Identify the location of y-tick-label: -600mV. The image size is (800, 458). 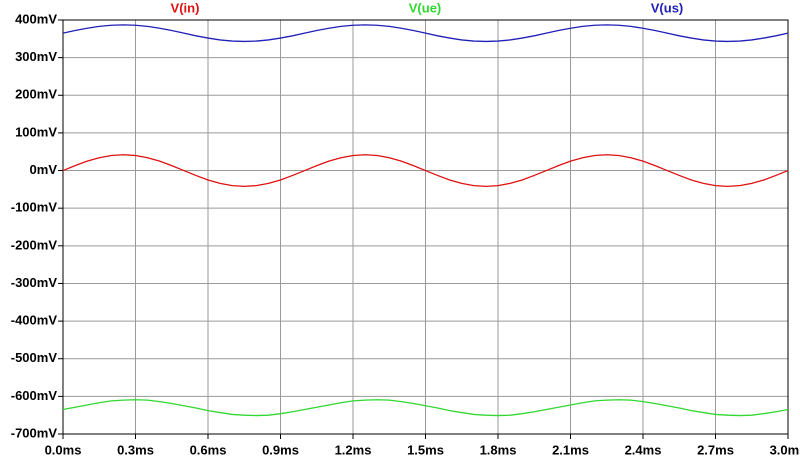
(34, 395).